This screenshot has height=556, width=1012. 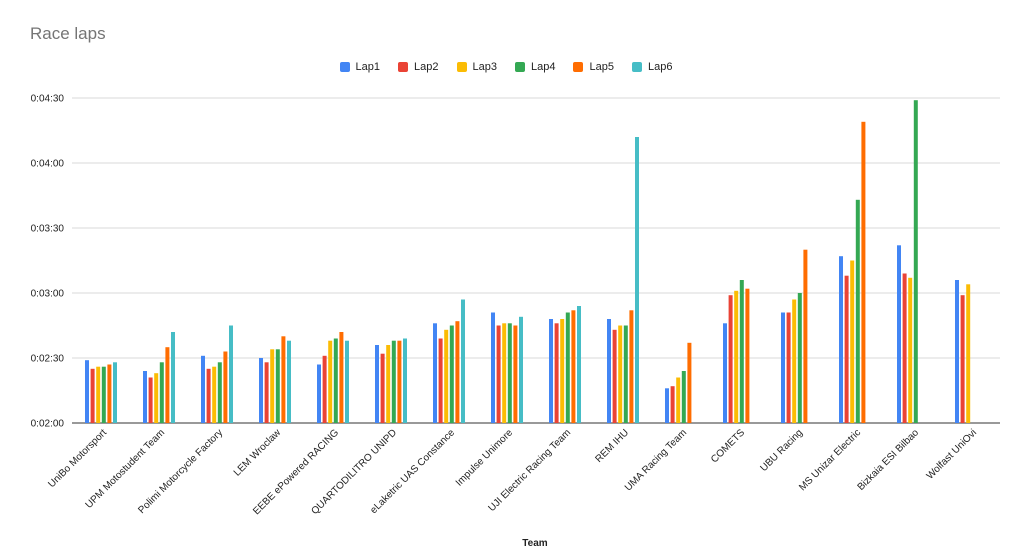 I want to click on x-tick-label: Impulse Unimore, so click(x=485, y=458).